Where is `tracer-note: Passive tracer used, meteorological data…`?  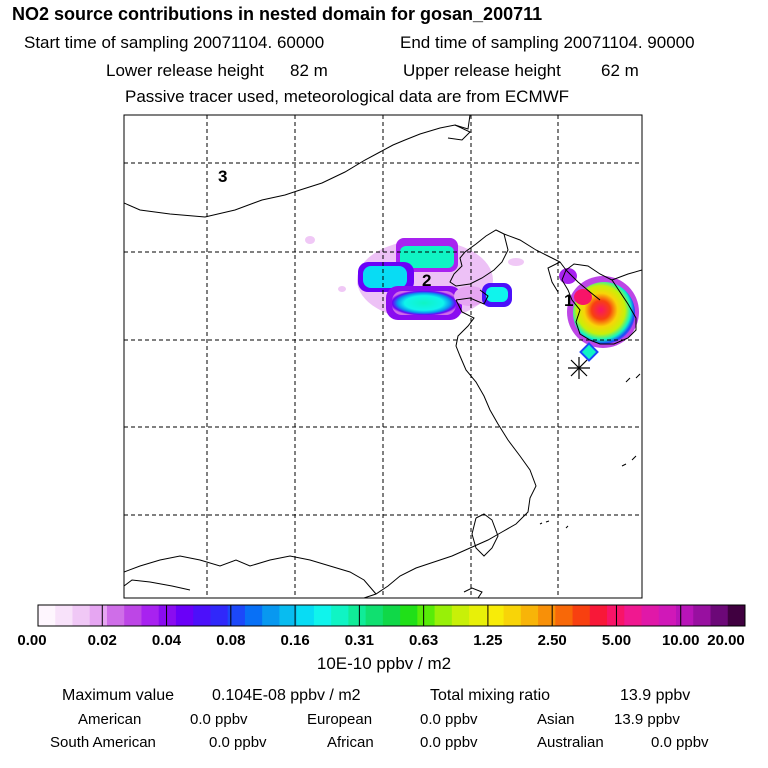
tracer-note: Passive tracer used, meteorological data… is located at coordinates (347, 96).